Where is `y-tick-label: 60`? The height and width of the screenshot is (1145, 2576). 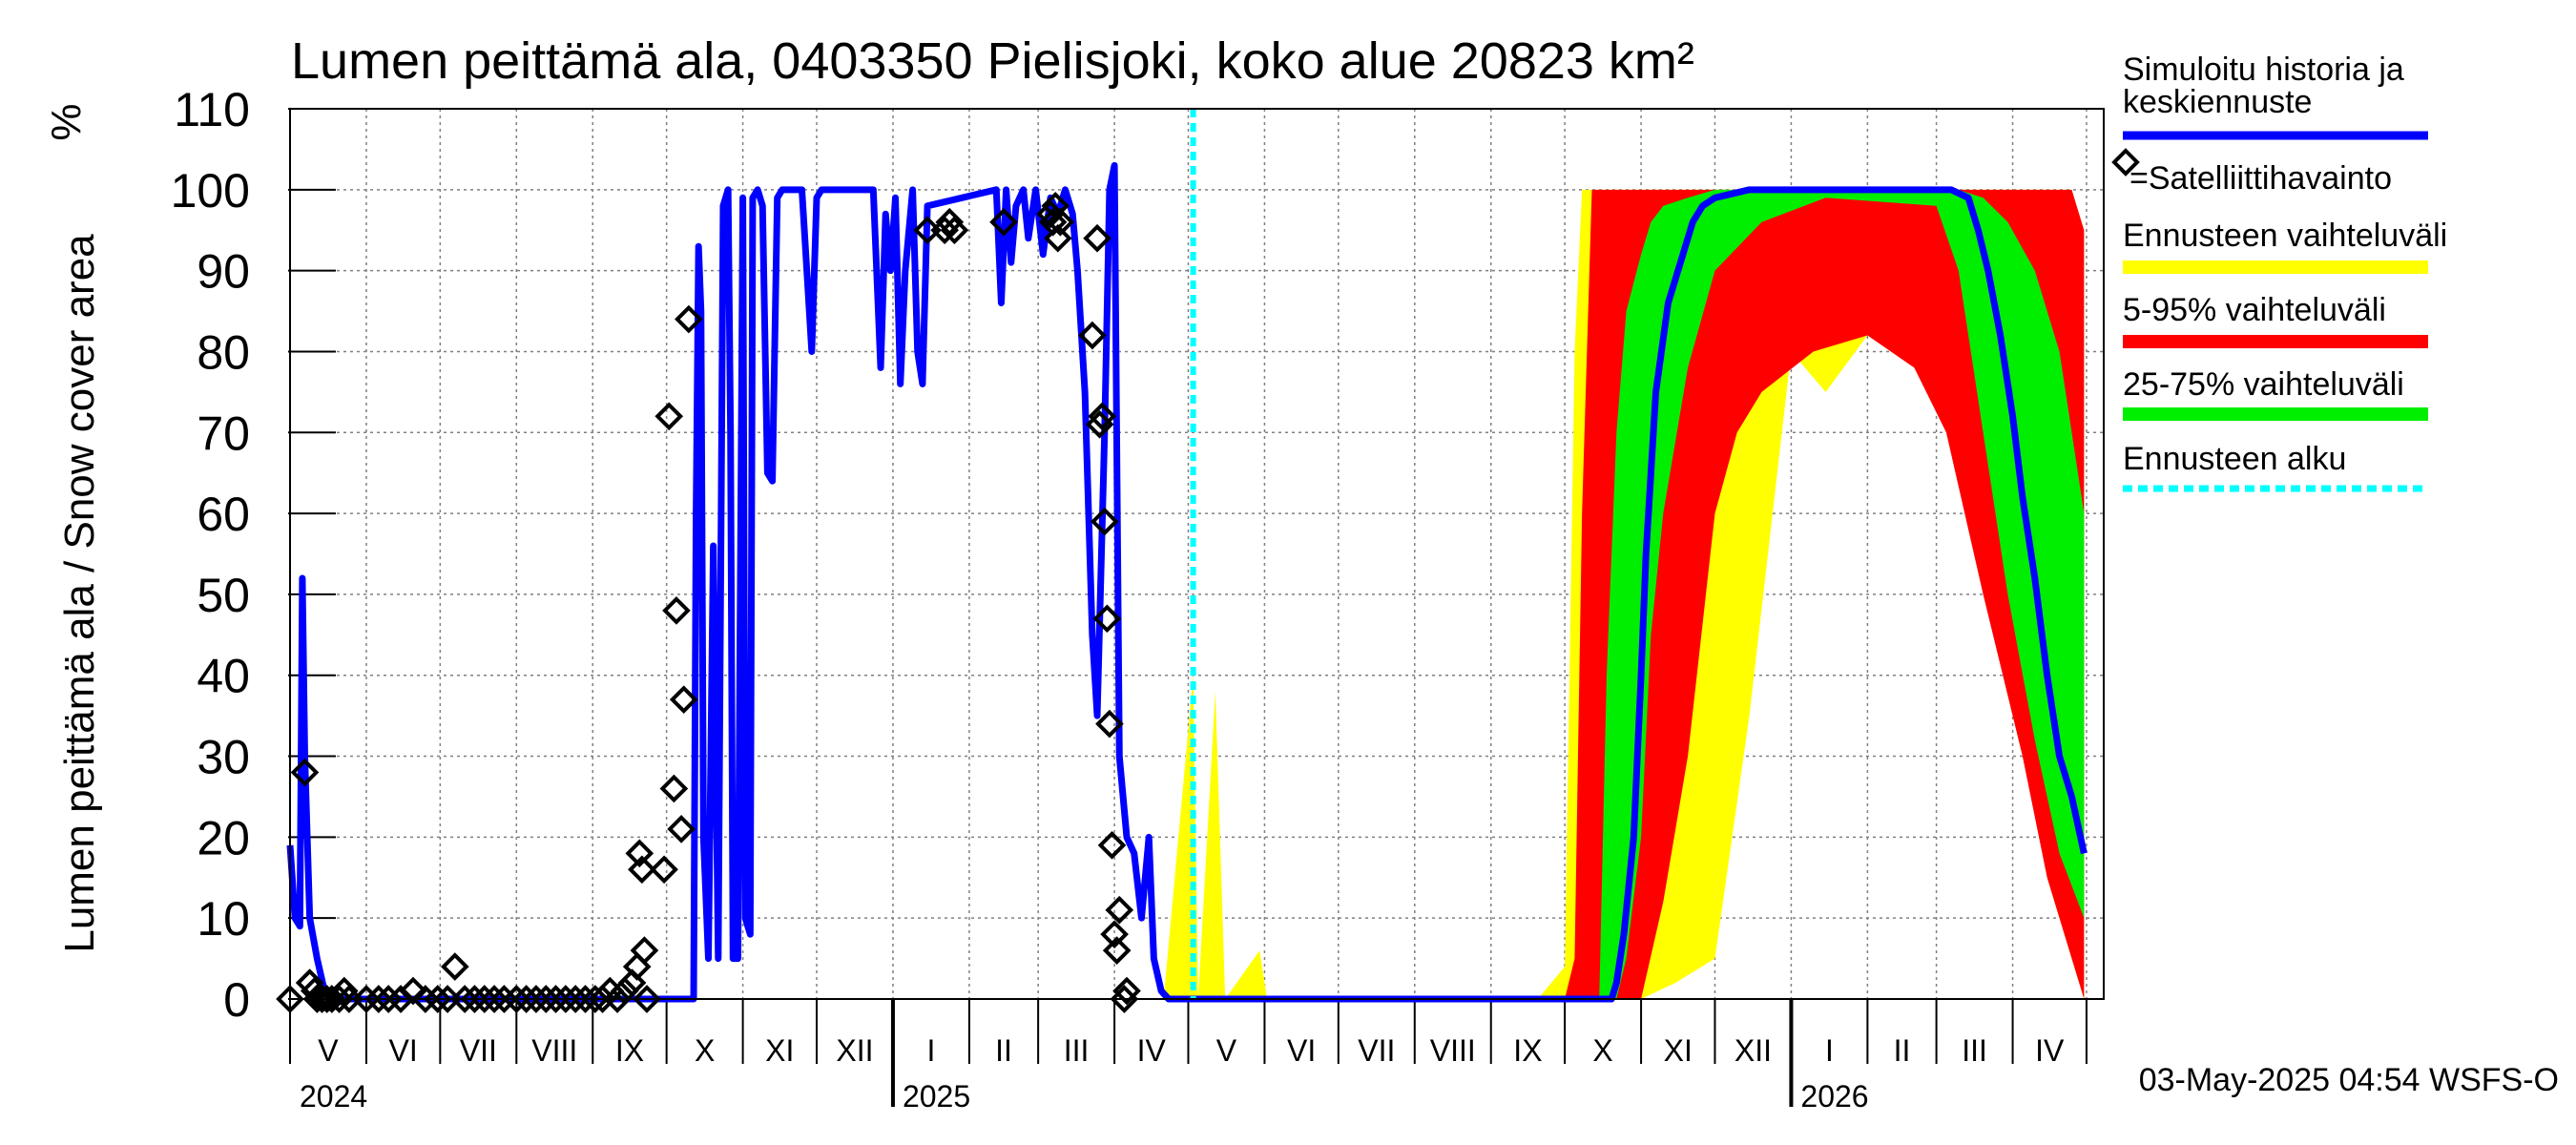 y-tick-label: 60 is located at coordinates (223, 514).